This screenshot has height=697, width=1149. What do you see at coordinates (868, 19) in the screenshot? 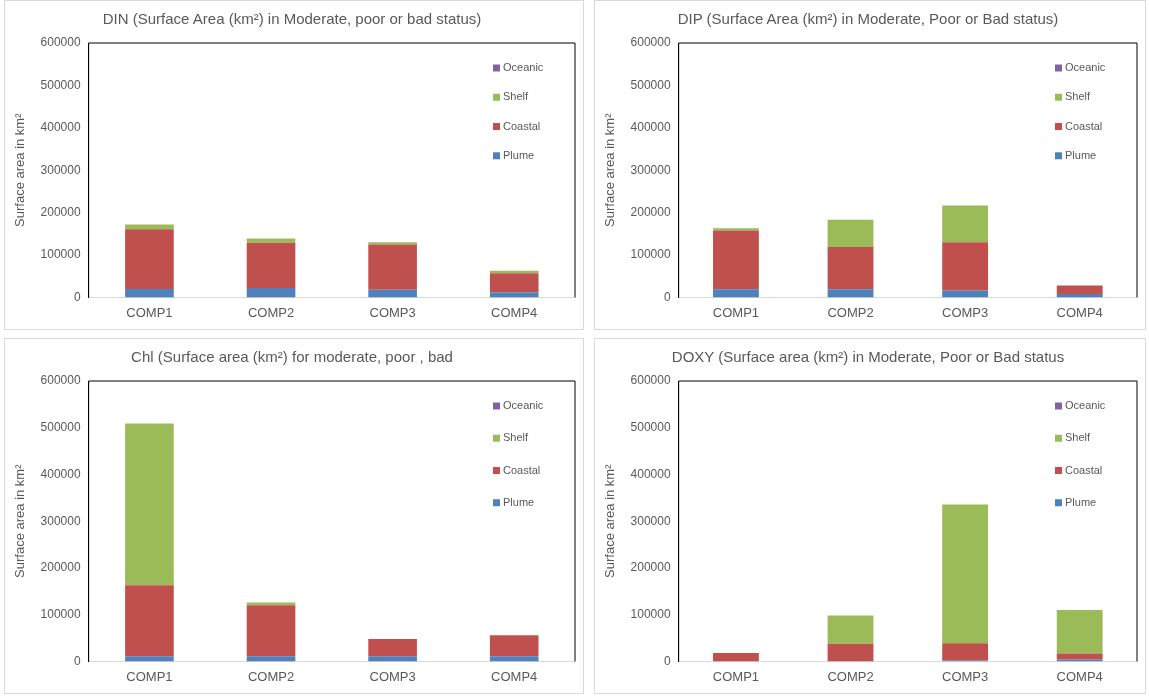
I see `chart-title: DIP (Surface Area (km²) in Moderate, Poor or Bad status)` at bounding box center [868, 19].